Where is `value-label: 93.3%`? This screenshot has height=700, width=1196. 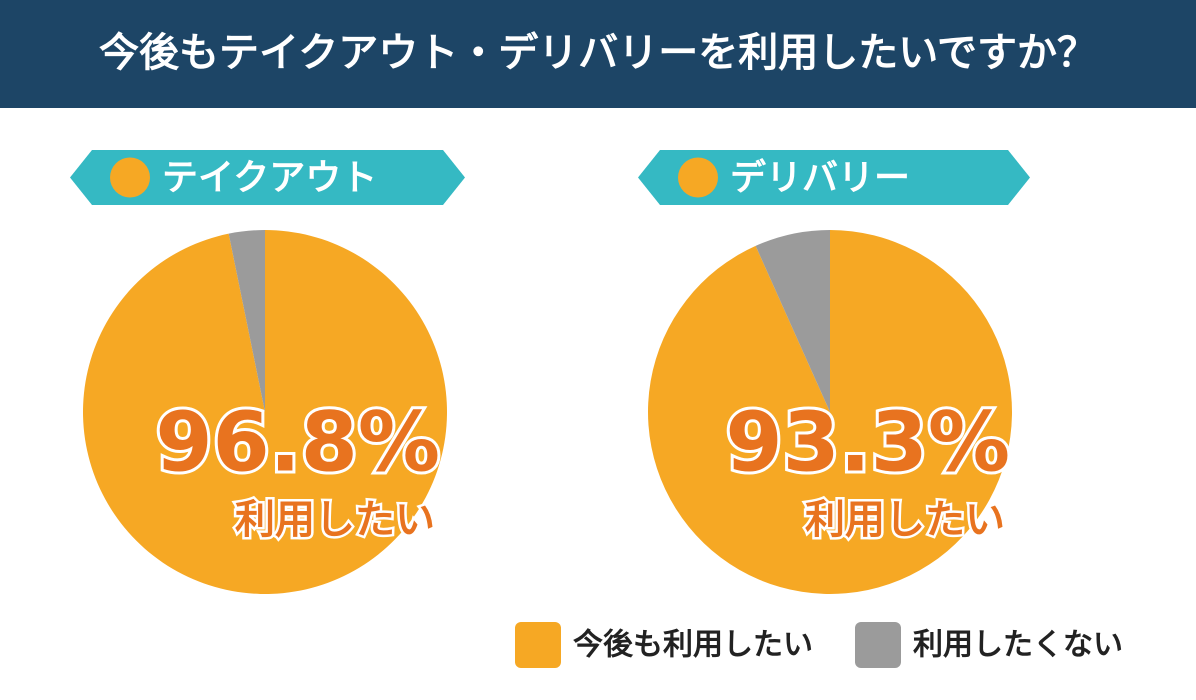
value-label: 93.3% is located at coordinates (868, 442).